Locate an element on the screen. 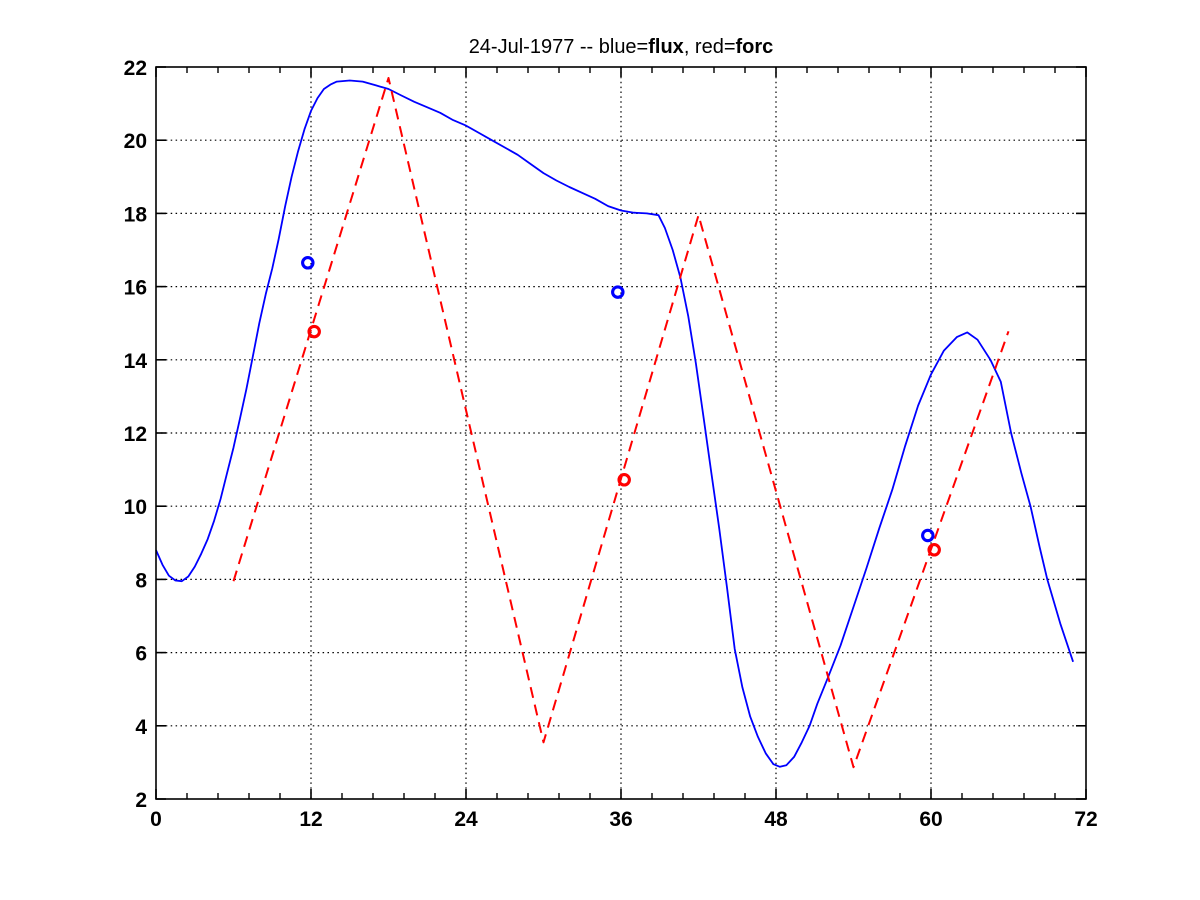 This screenshot has width=1200, height=900. y-tick-label: 22 is located at coordinates (135, 68).